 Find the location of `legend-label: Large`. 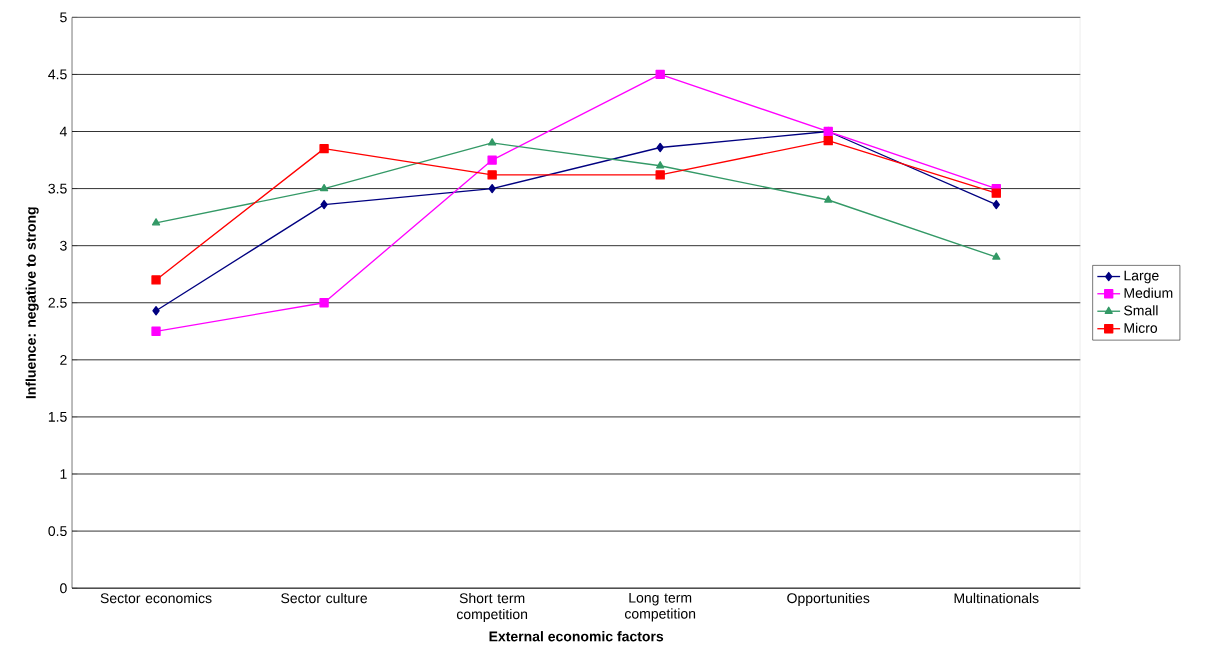

legend-label: Large is located at coordinates (1141, 277).